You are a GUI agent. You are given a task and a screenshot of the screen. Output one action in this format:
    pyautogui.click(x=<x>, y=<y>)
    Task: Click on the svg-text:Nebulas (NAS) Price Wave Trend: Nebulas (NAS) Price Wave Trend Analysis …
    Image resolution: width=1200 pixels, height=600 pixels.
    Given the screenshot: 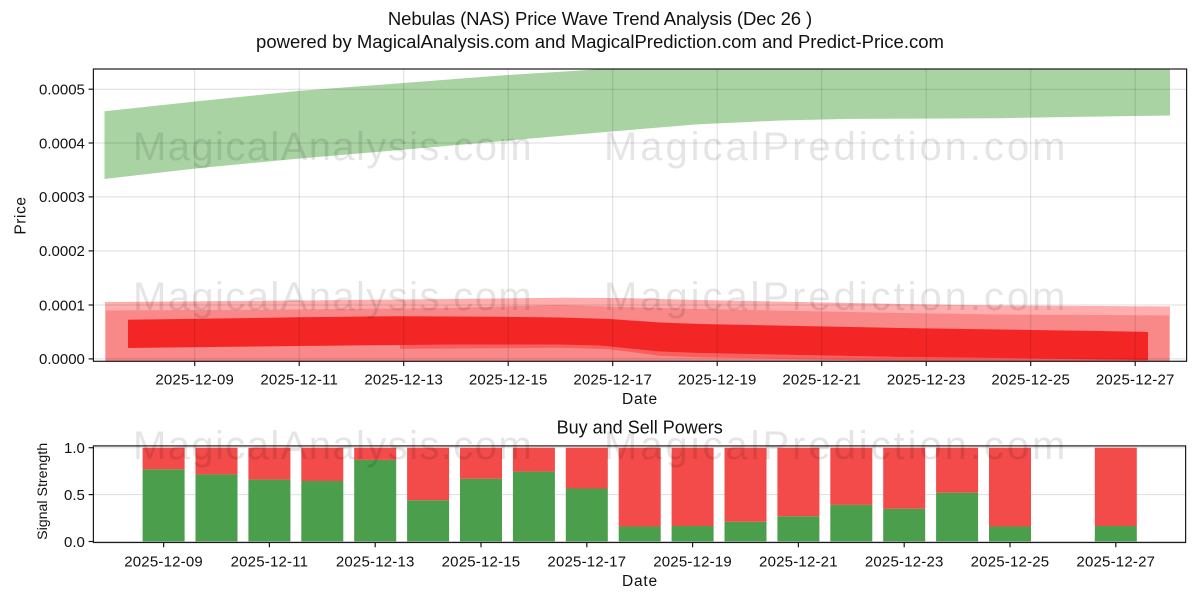 What is the action you would take?
    pyautogui.click(x=600, y=18)
    